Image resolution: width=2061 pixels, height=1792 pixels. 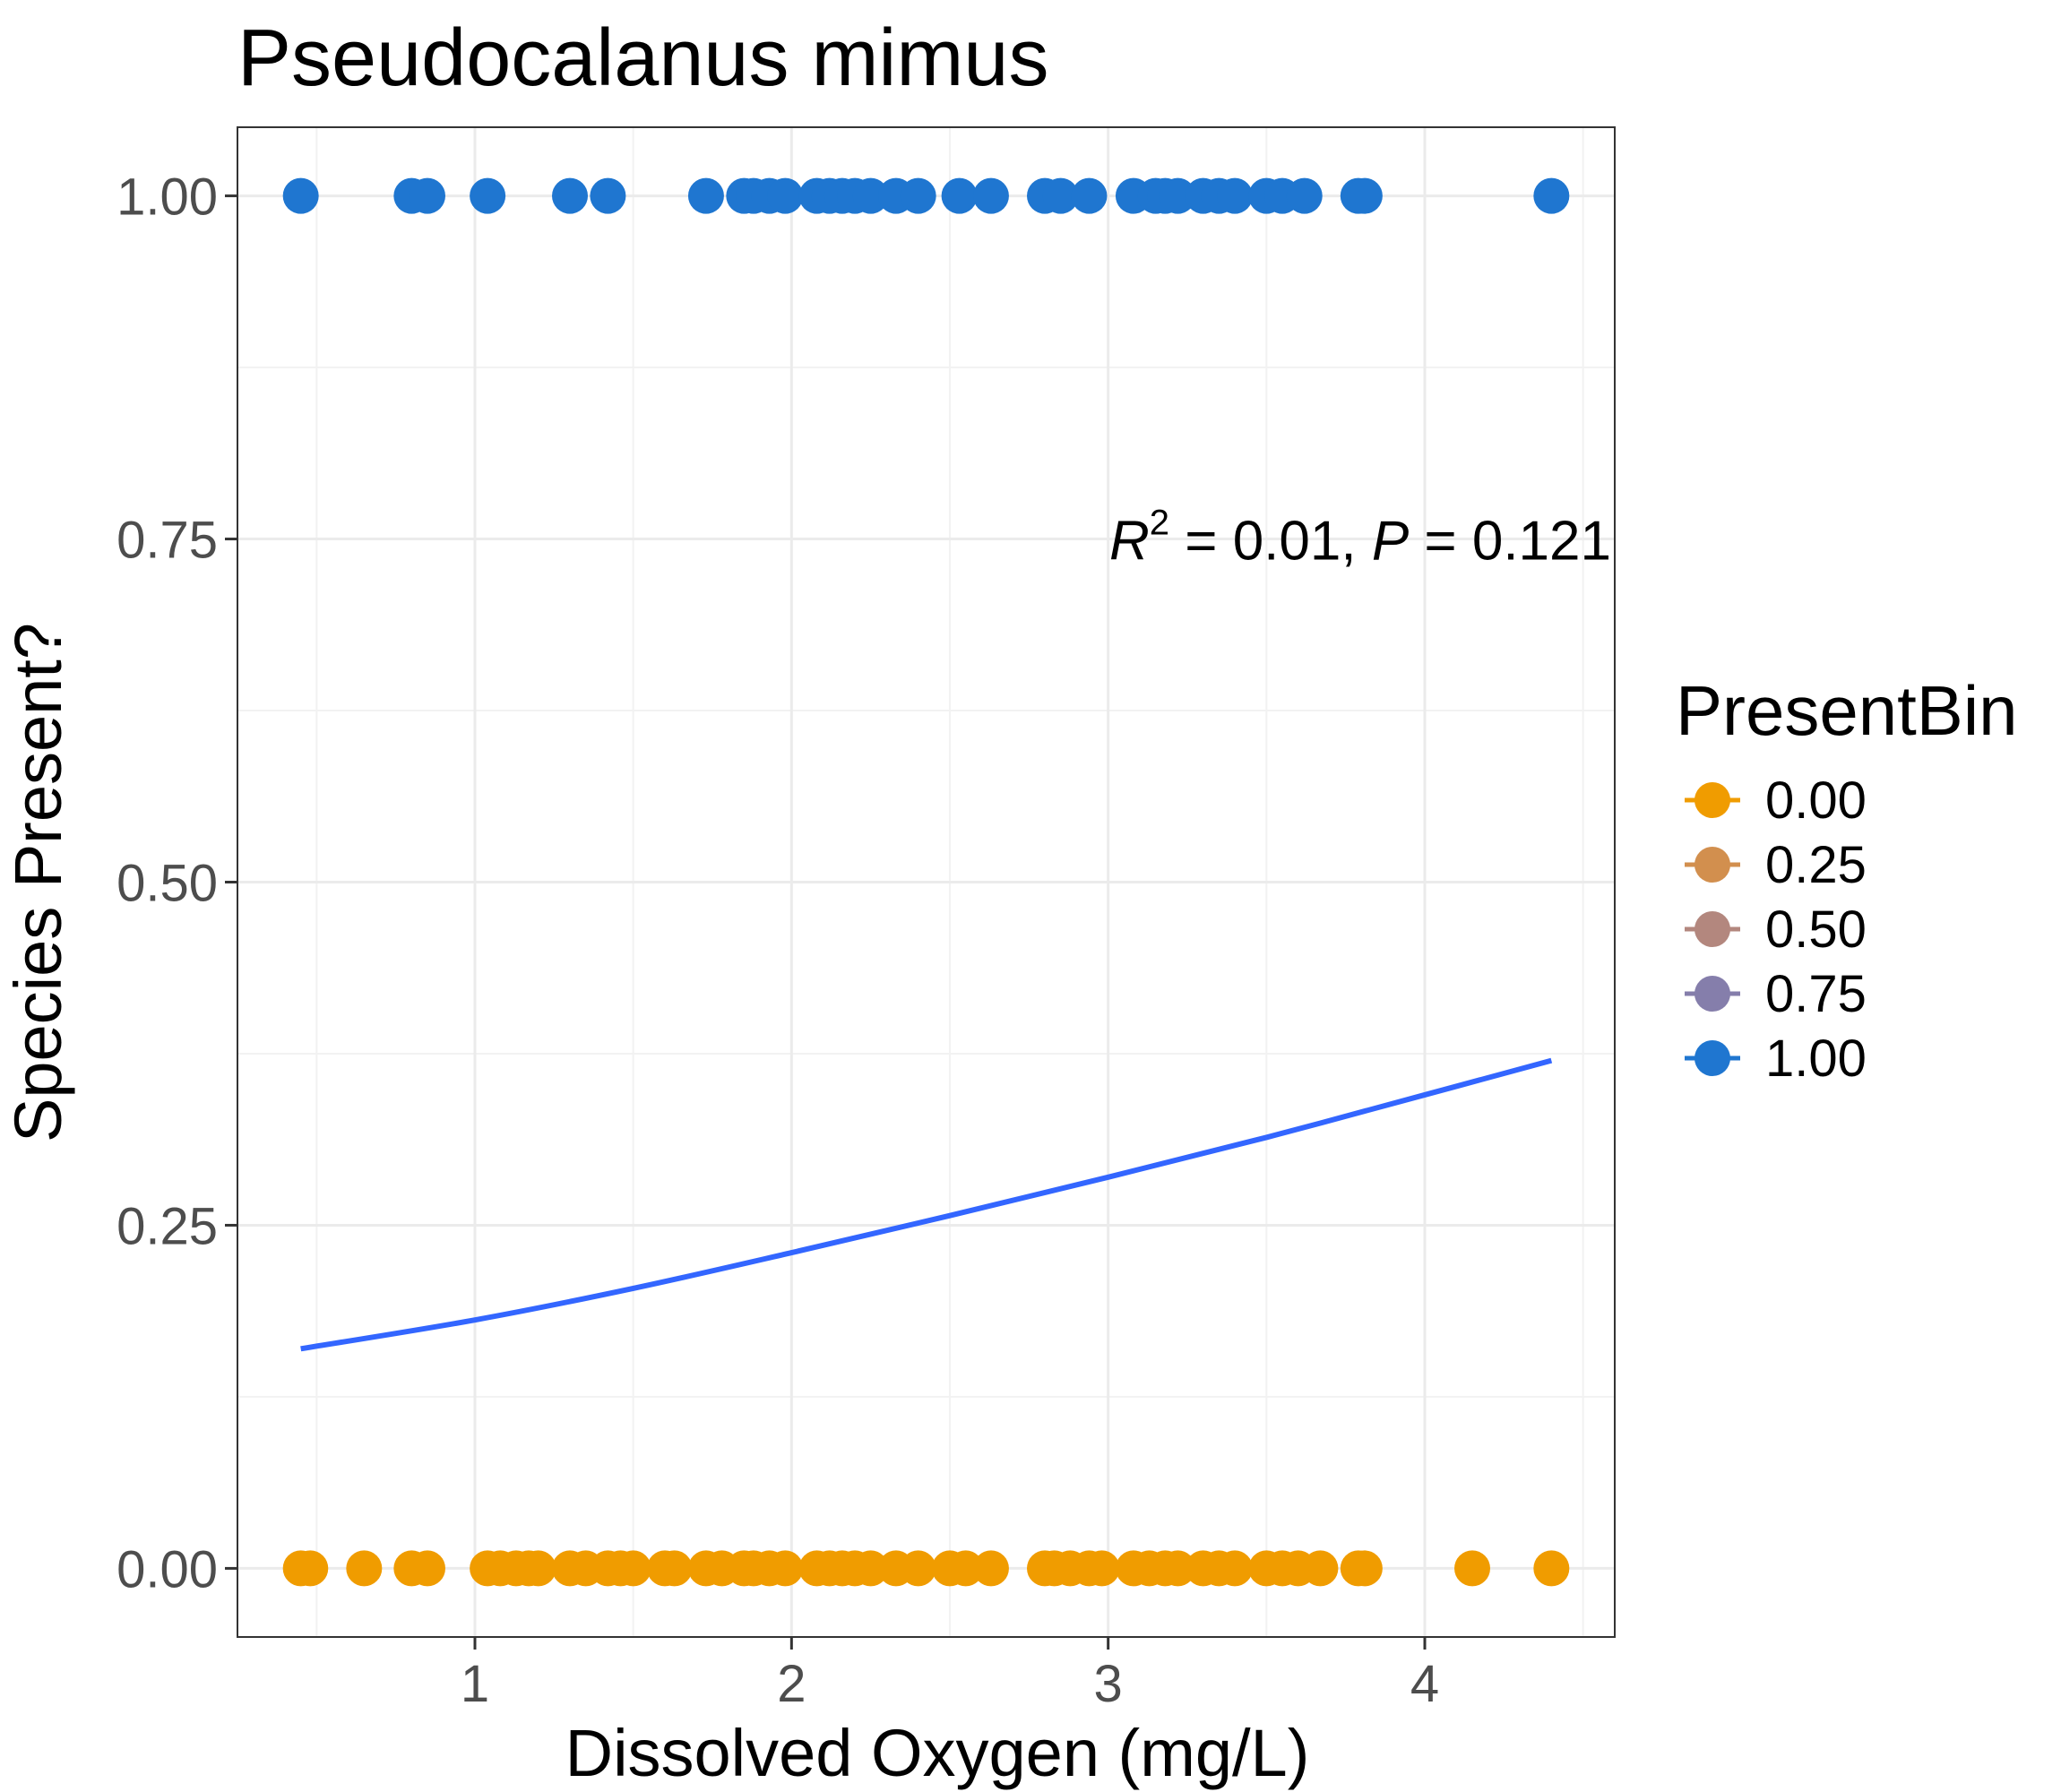 What do you see at coordinates (1424, 1684) in the screenshot?
I see `x-tick-label: 4` at bounding box center [1424, 1684].